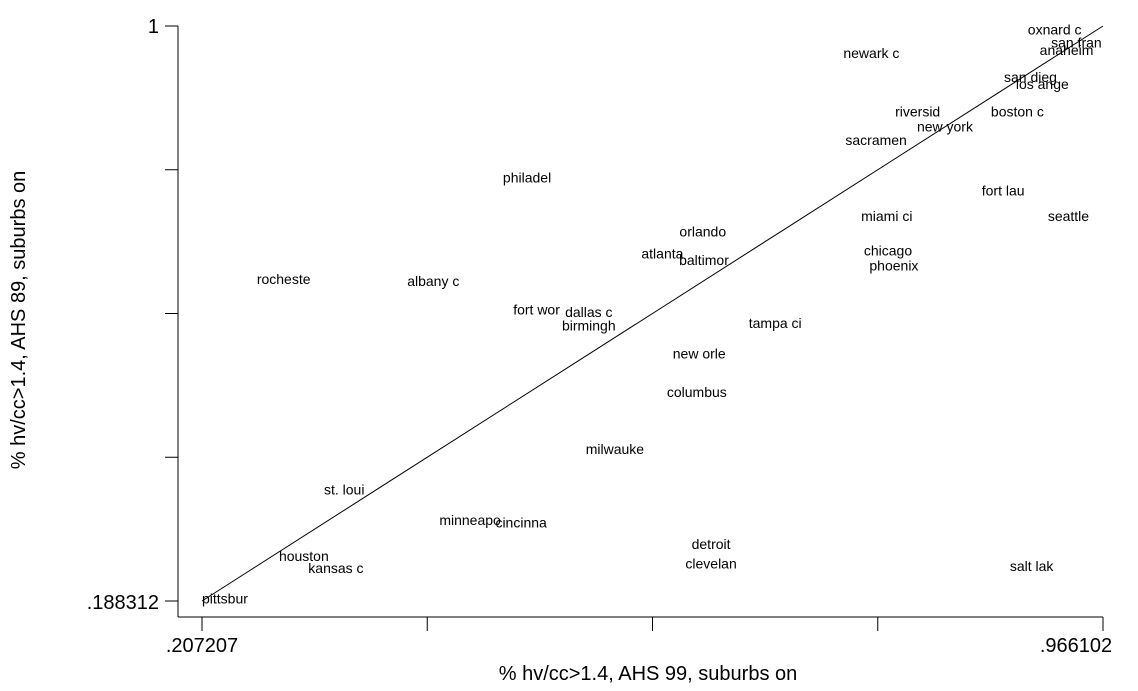  I want to click on point-label: riversid, so click(917, 112).